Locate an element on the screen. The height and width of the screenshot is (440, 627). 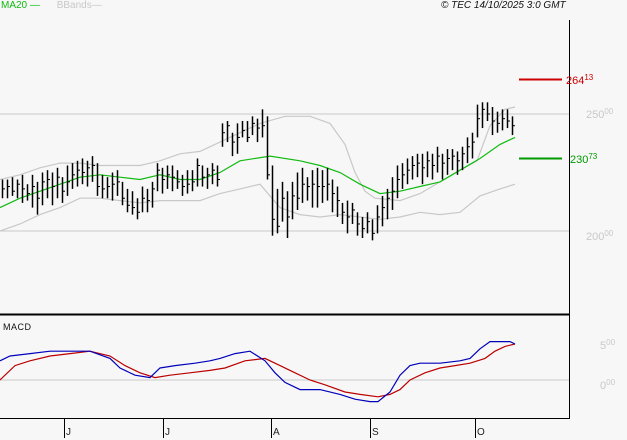
y-tick-200: 20000 is located at coordinates (600, 236).